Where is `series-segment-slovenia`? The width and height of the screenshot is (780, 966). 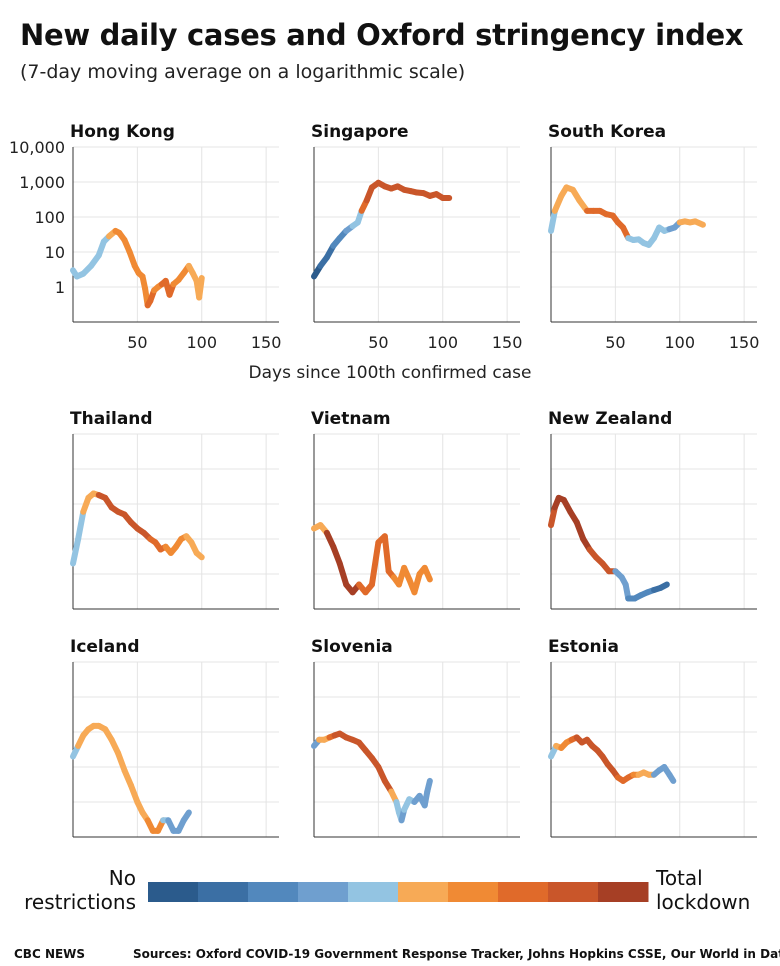
series-segment-slovenia is located at coordinates (428, 786).